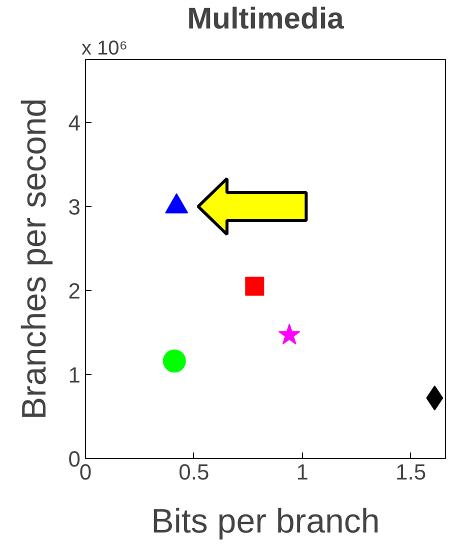  I want to click on y-tick-label: 3, so click(74, 207).